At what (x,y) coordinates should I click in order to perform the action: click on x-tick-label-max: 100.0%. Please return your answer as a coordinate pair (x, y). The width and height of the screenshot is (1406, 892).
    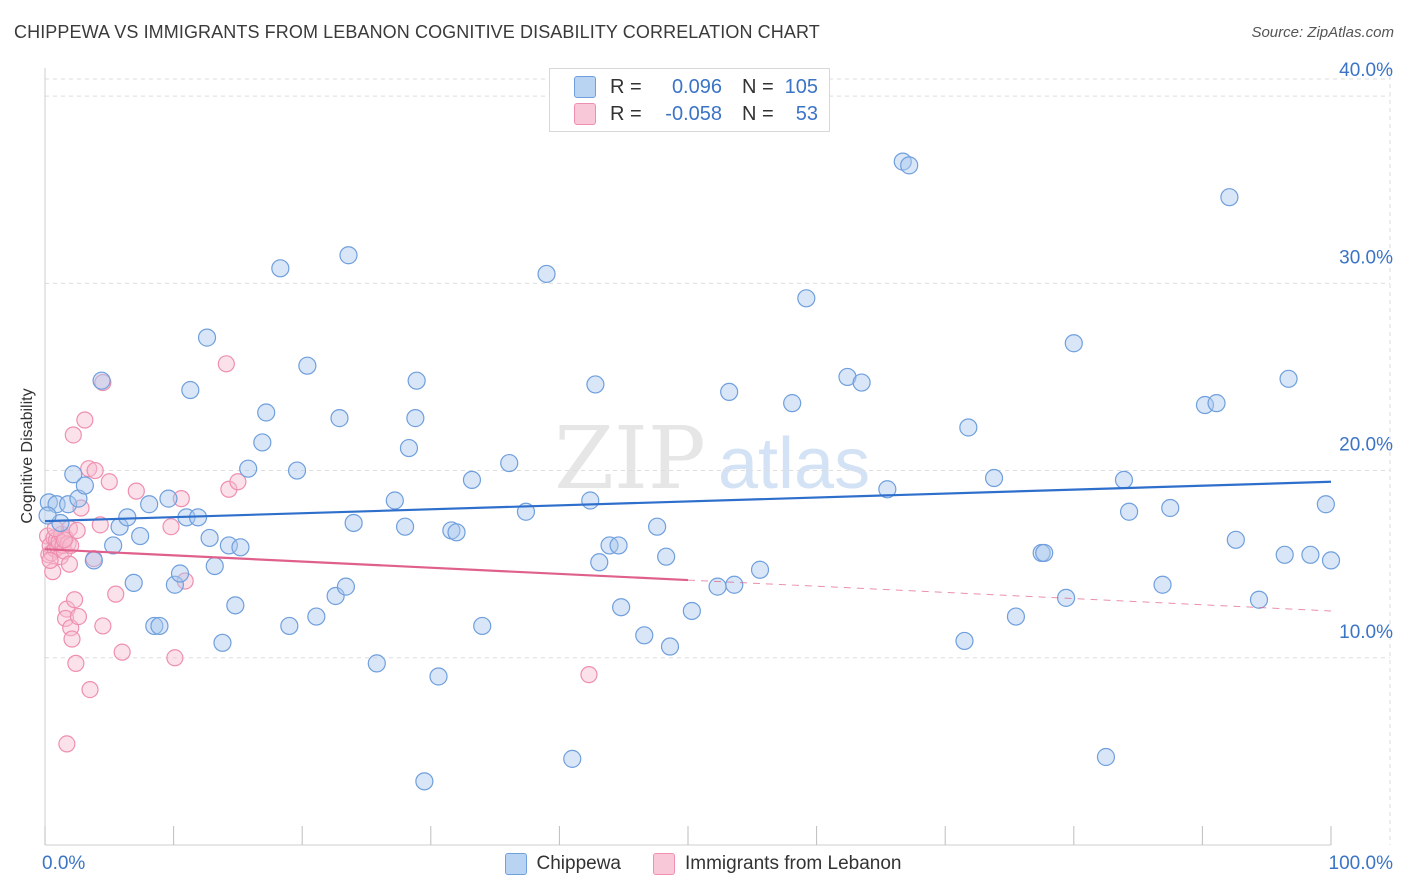
    Looking at the image, I should click on (1361, 863).